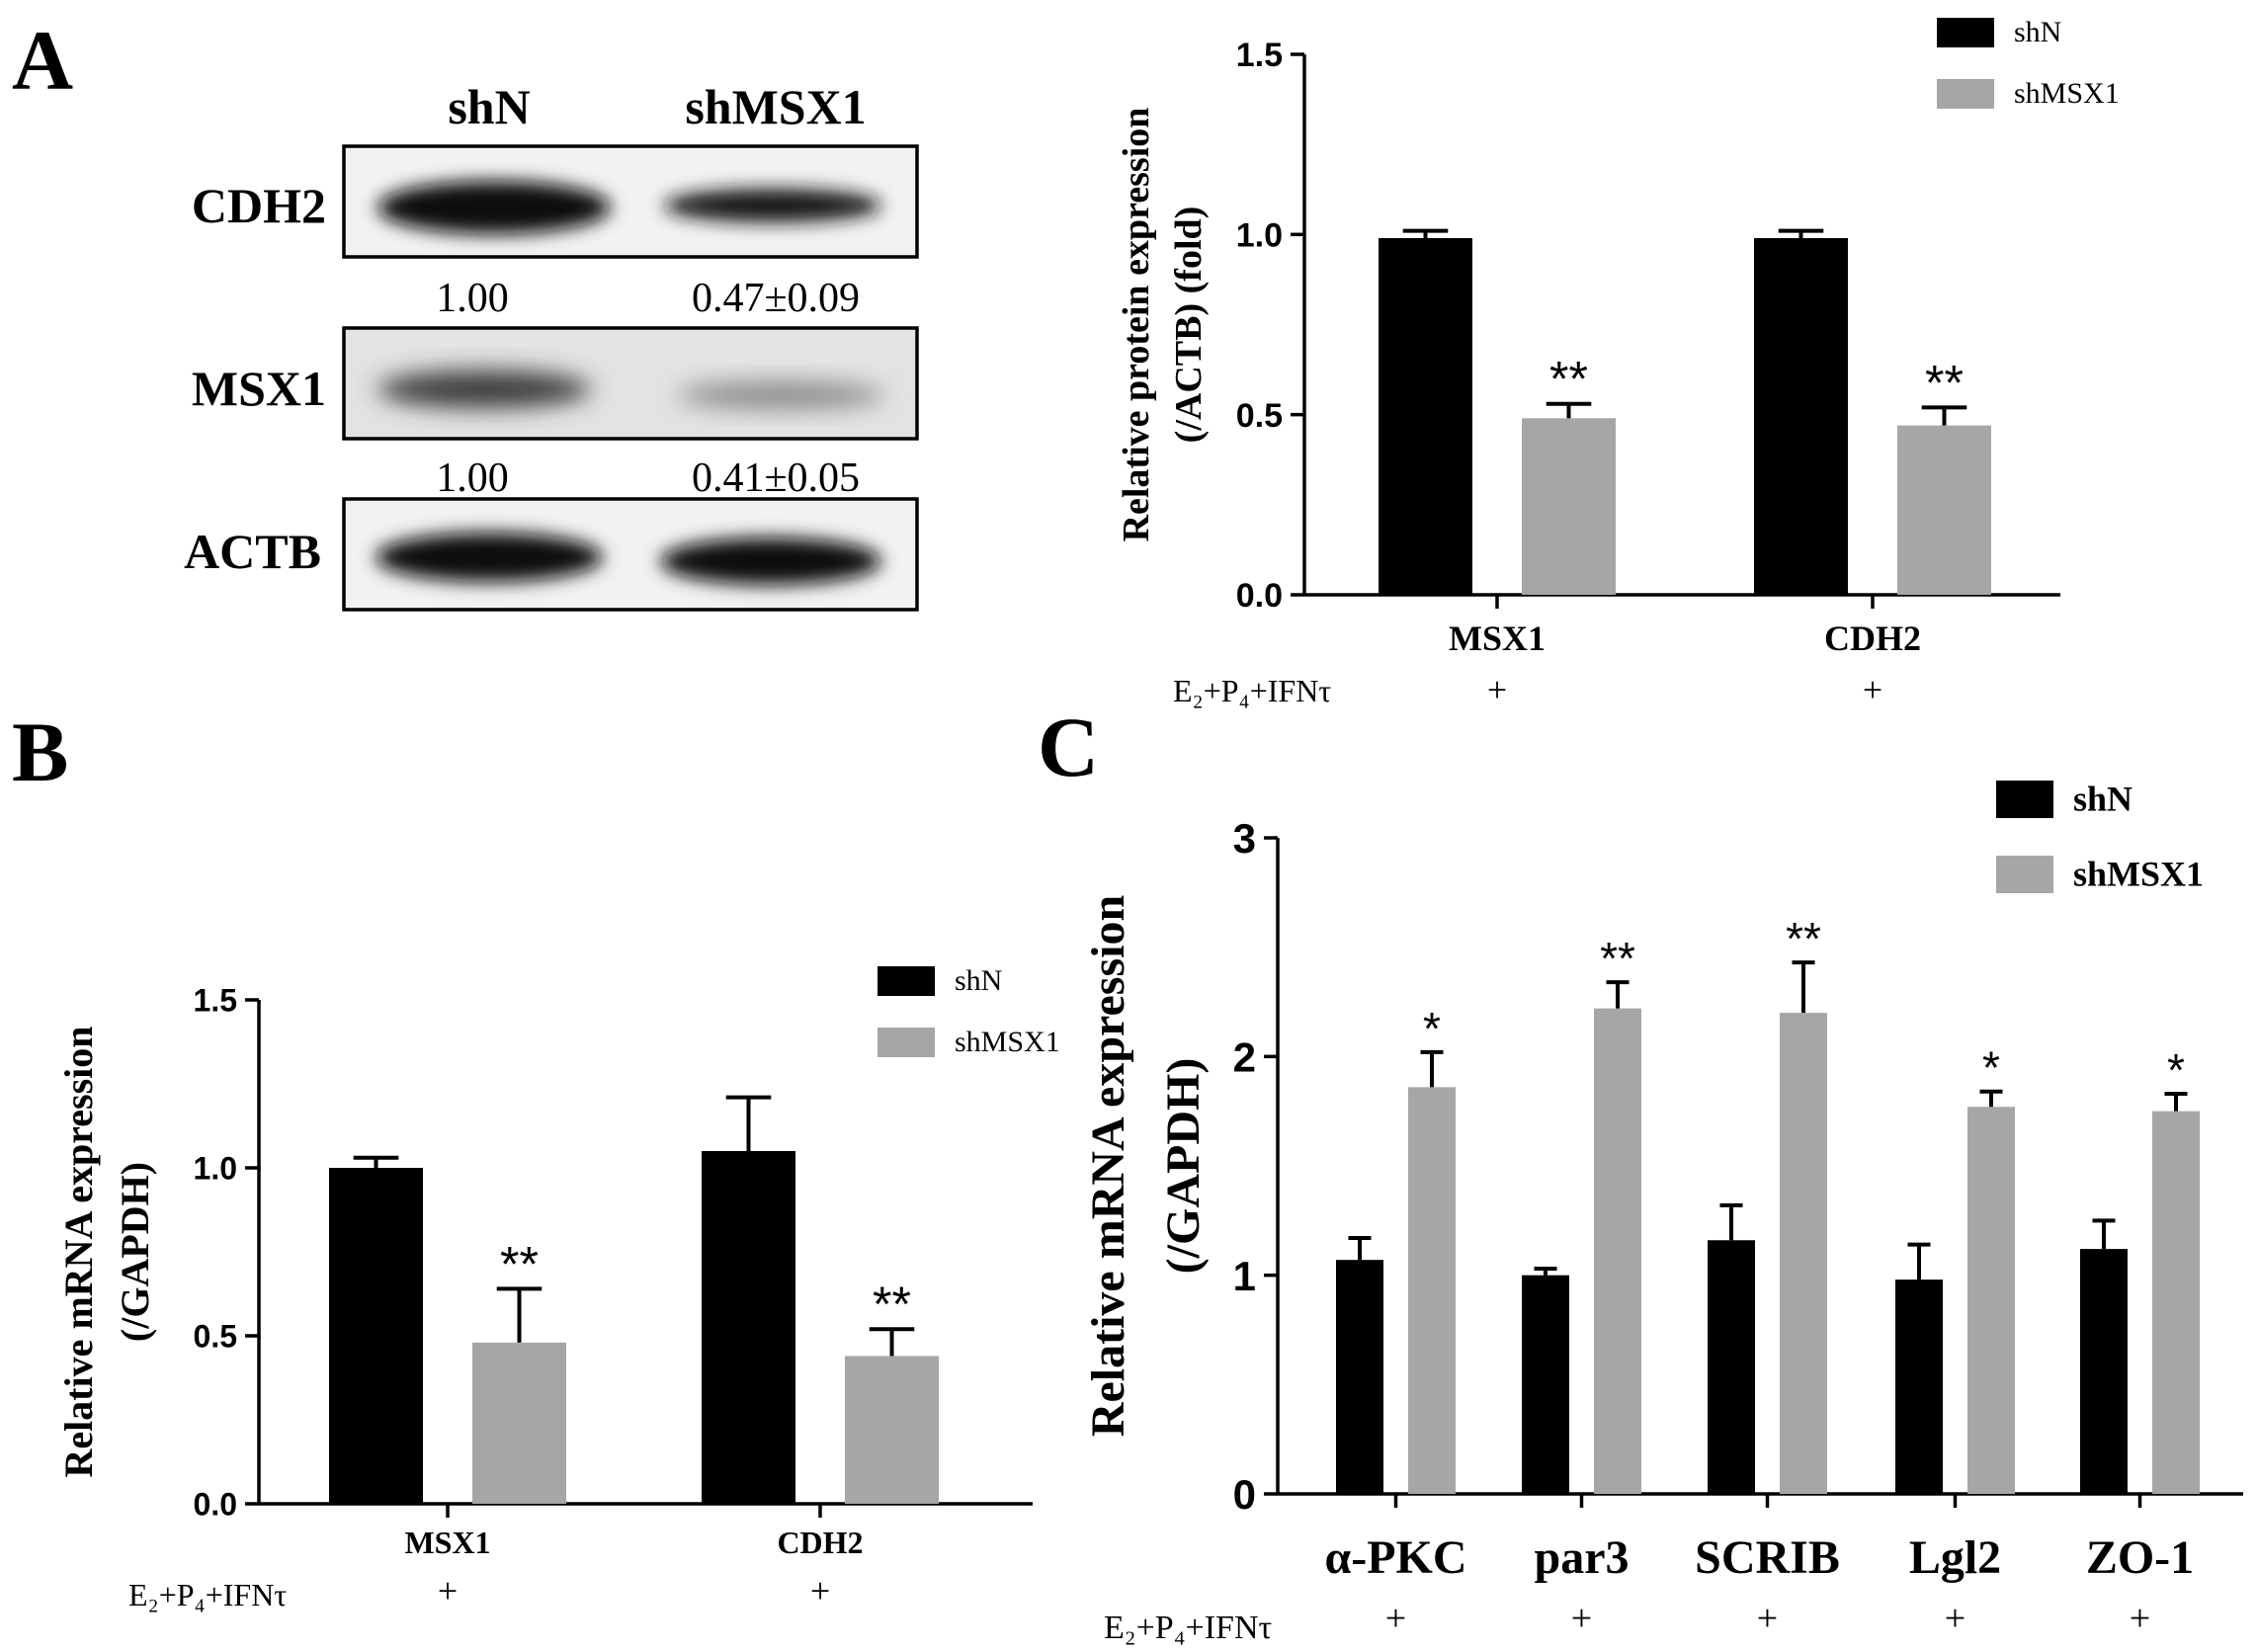  I want to click on blot-row-label-msx1: MSX1, so click(259, 388).